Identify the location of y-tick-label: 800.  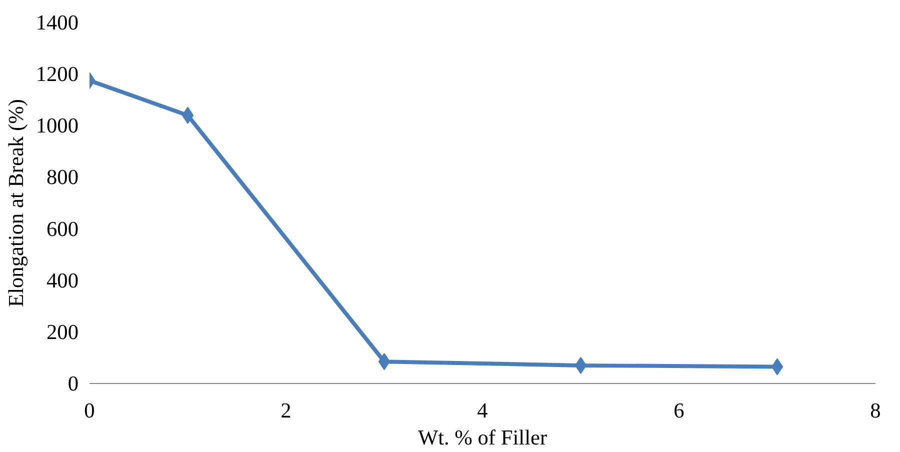
(62, 177).